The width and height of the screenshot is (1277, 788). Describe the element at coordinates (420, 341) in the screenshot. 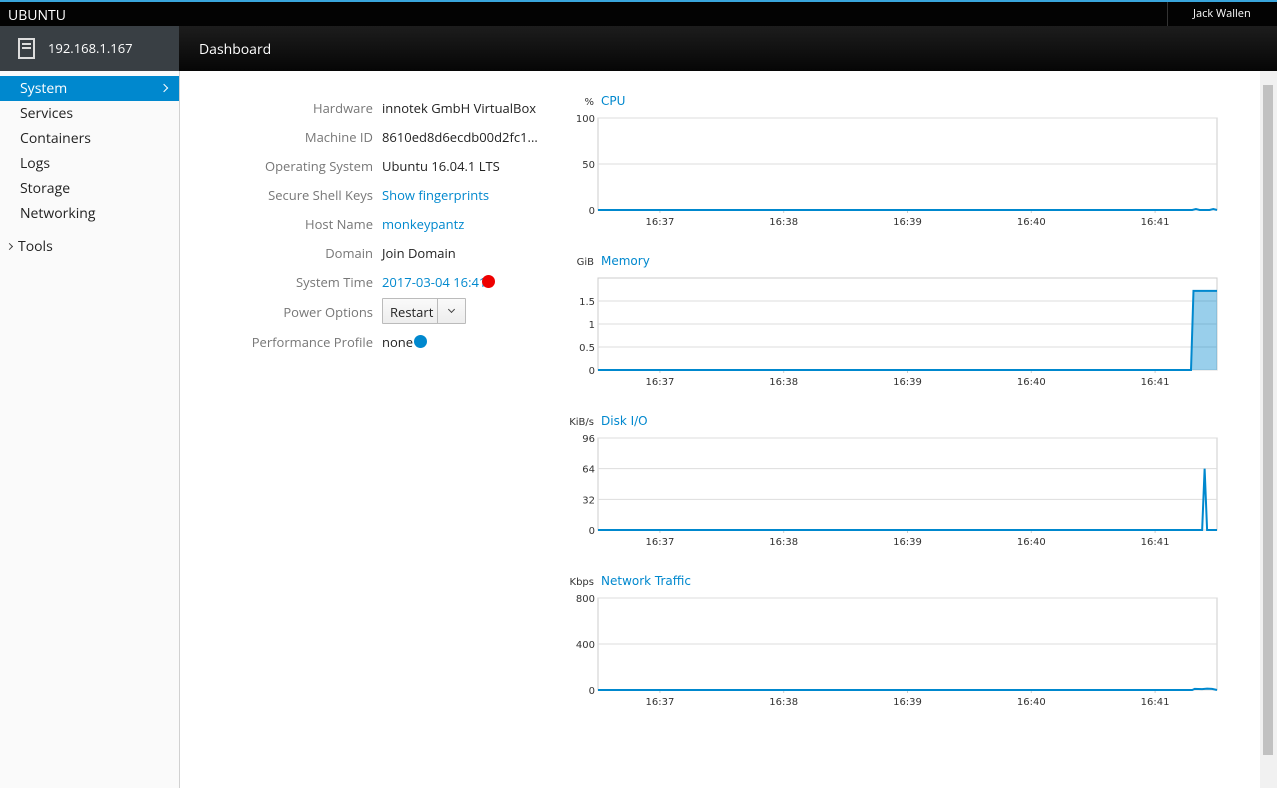

I see `info-icon` at that location.